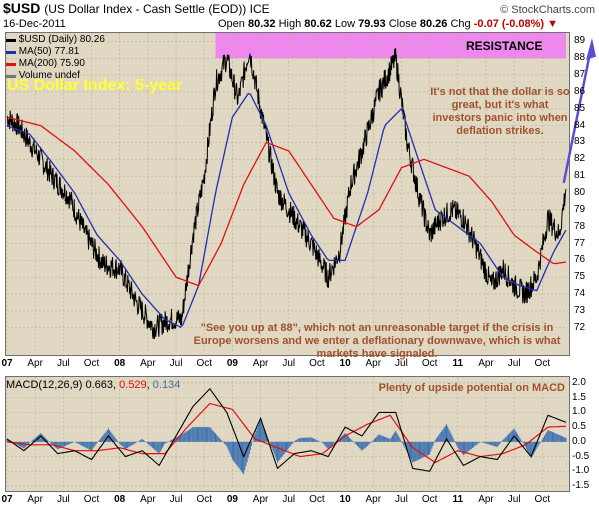 The width and height of the screenshot is (599, 514). Describe the element at coordinates (580, 294) in the screenshot. I see `price-tick-label: 74` at that location.